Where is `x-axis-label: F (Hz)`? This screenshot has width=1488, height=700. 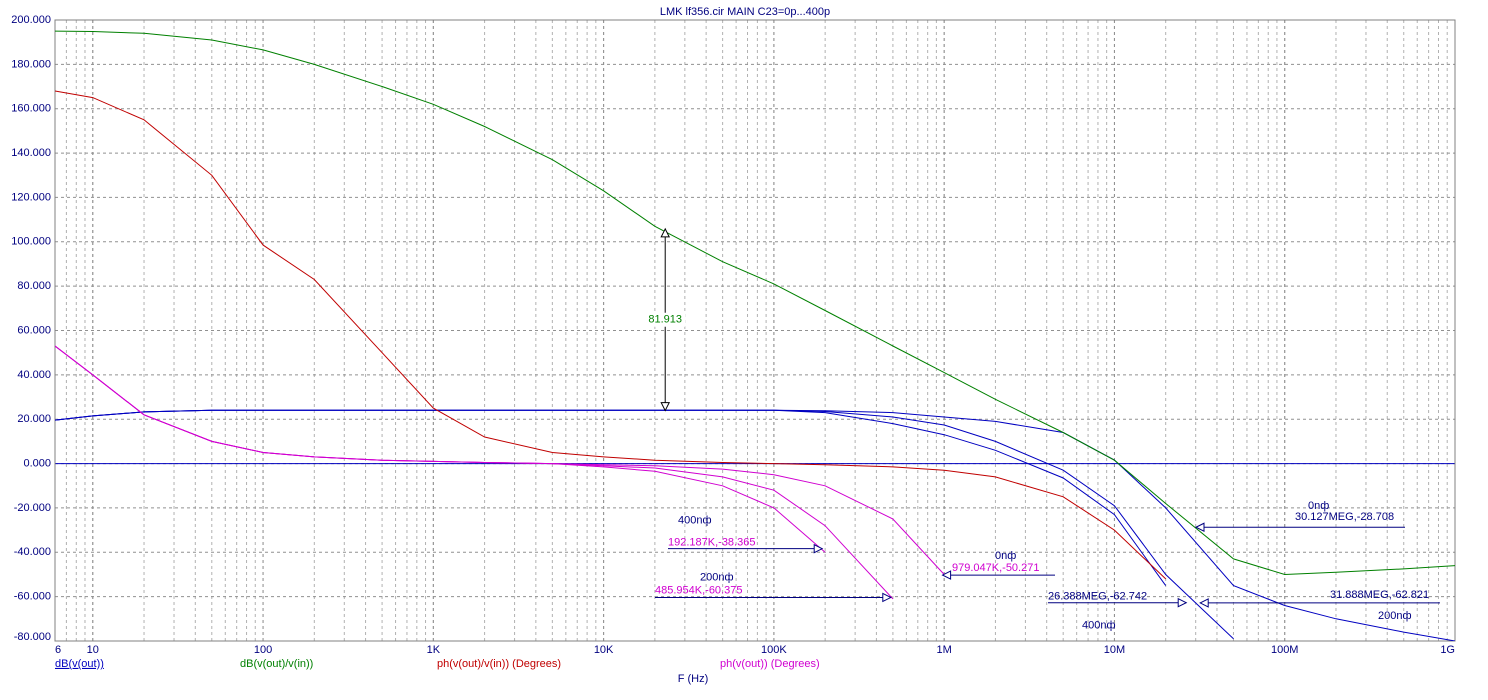 x-axis-label: F (Hz) is located at coordinates (693, 679).